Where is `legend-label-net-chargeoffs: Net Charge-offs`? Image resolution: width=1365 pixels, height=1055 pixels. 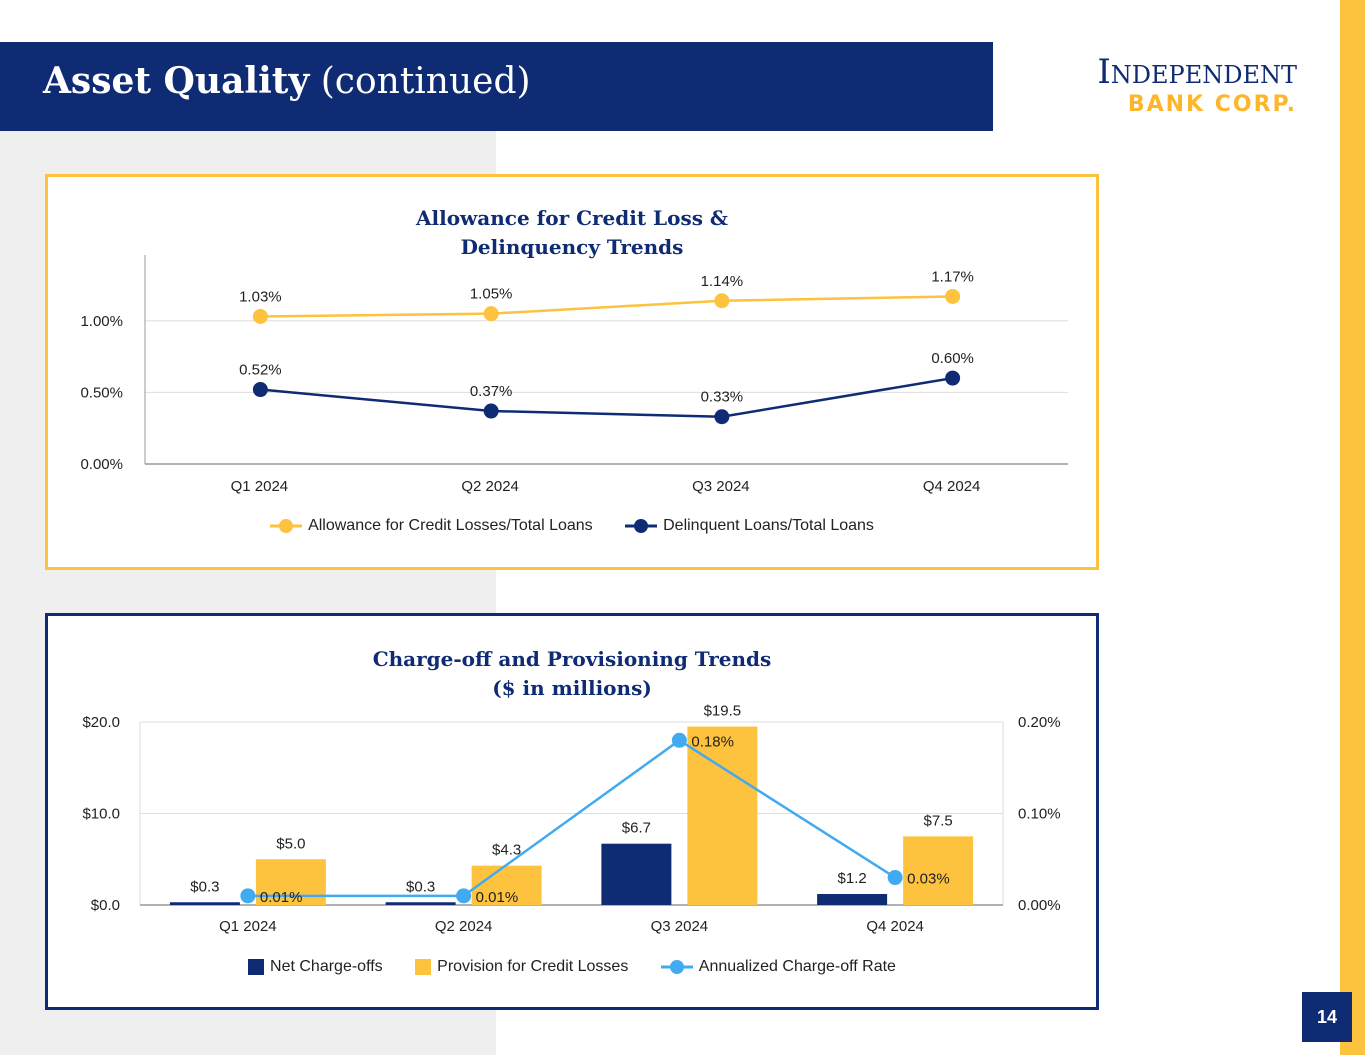
legend-label-net-chargeoffs: Net Charge-offs is located at coordinates (326, 966).